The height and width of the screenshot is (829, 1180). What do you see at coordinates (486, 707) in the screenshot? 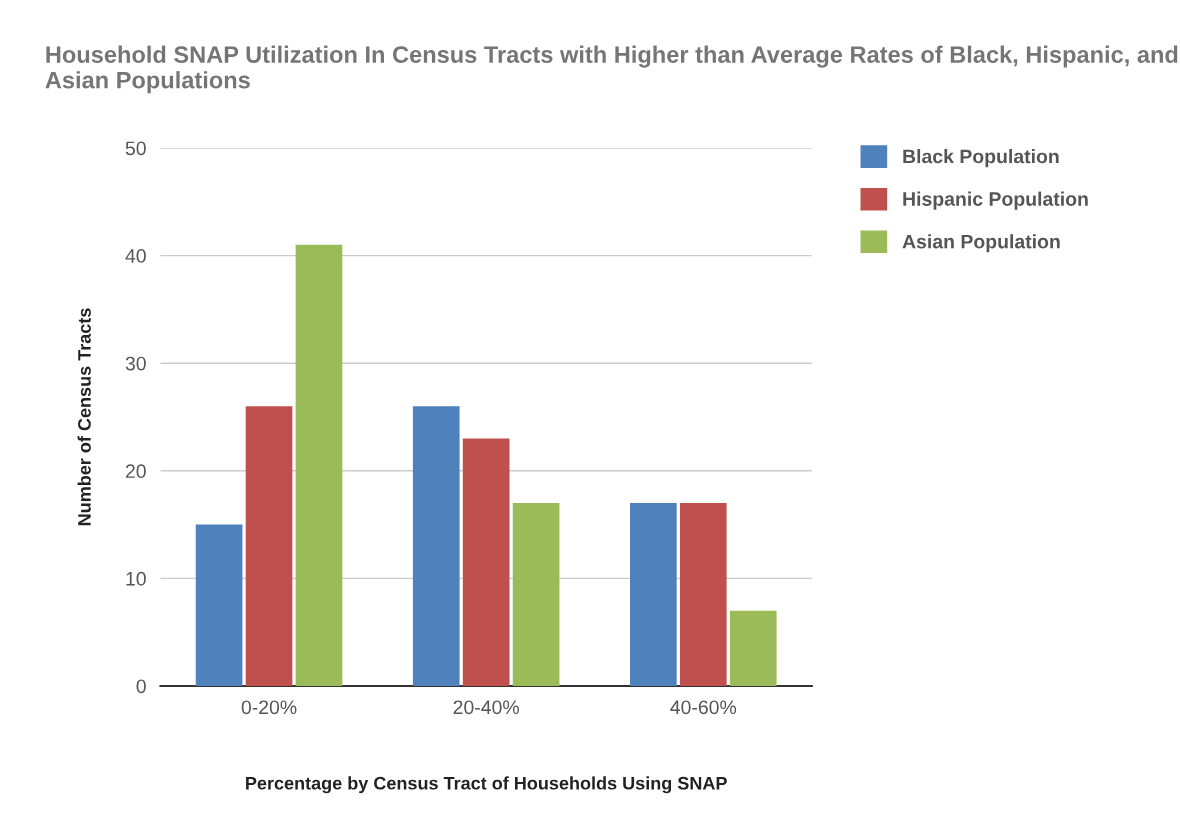
I see `x-tick-label: 20-40%` at bounding box center [486, 707].